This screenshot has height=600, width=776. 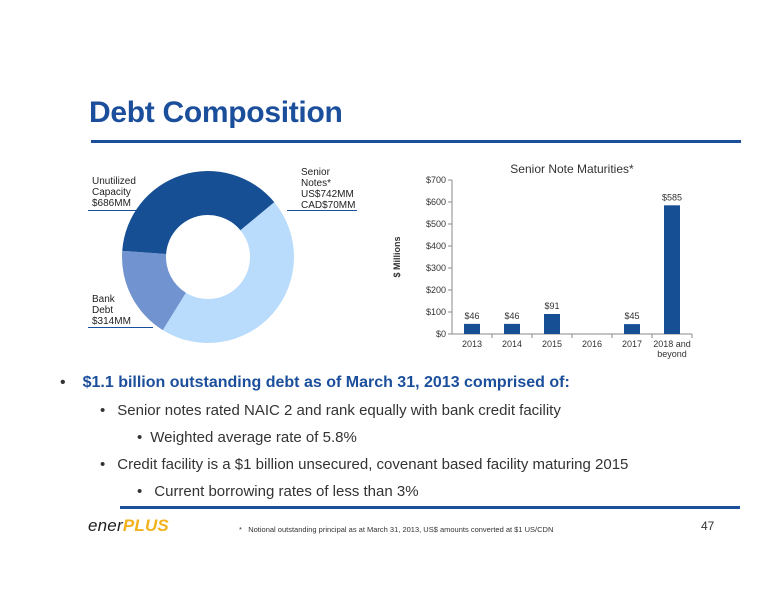 I want to click on y-tick-label: $400, so click(x=436, y=246).